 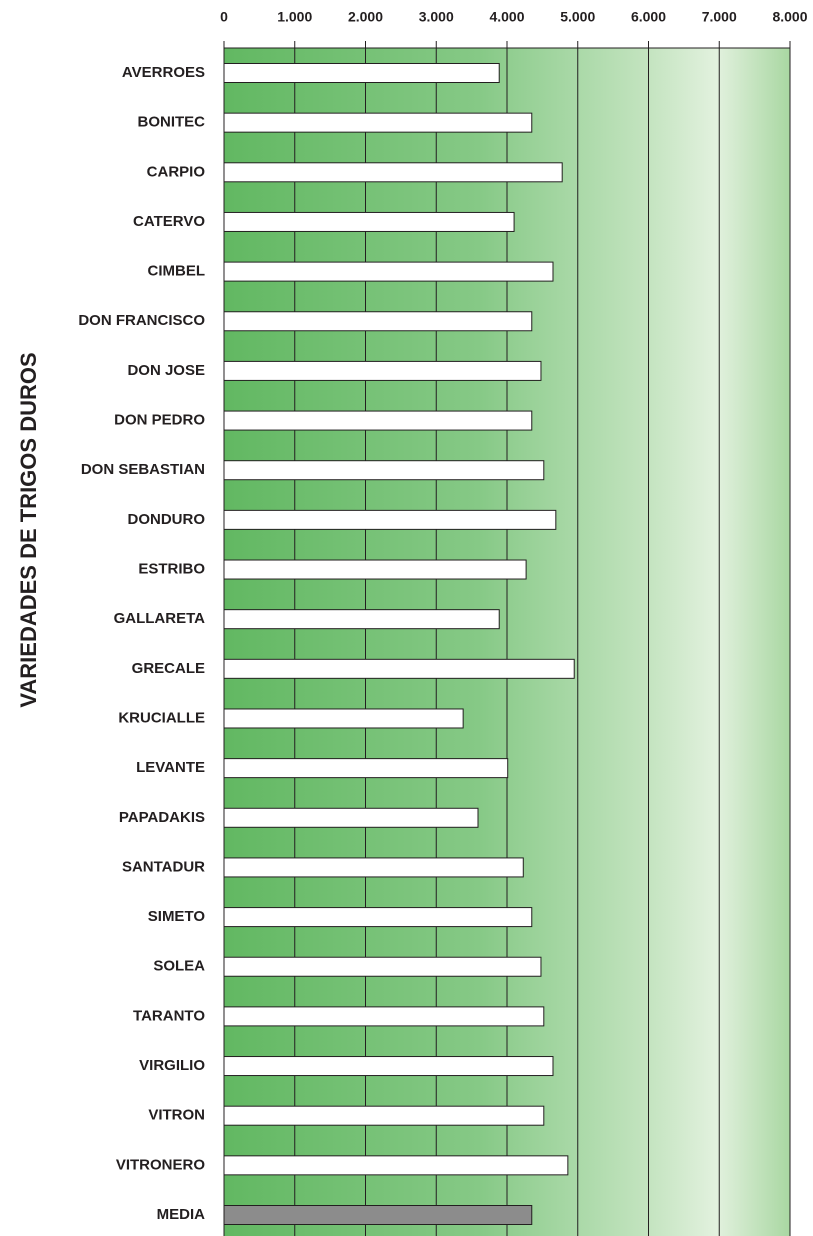 What do you see at coordinates (181, 1214) in the screenshot?
I see `y-tick-label: MEDIA` at bounding box center [181, 1214].